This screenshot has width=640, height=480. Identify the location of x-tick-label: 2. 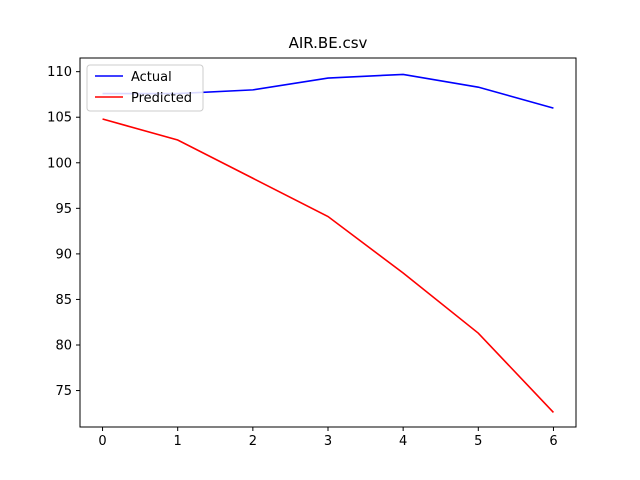
(253, 441).